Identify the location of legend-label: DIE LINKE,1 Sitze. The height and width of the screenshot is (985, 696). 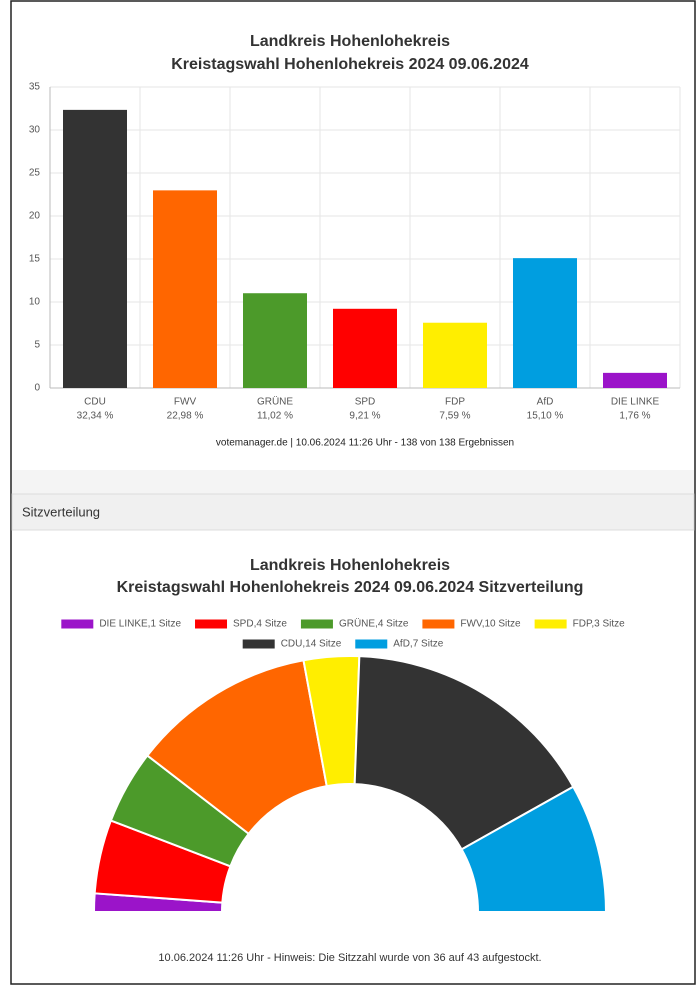
(140, 624).